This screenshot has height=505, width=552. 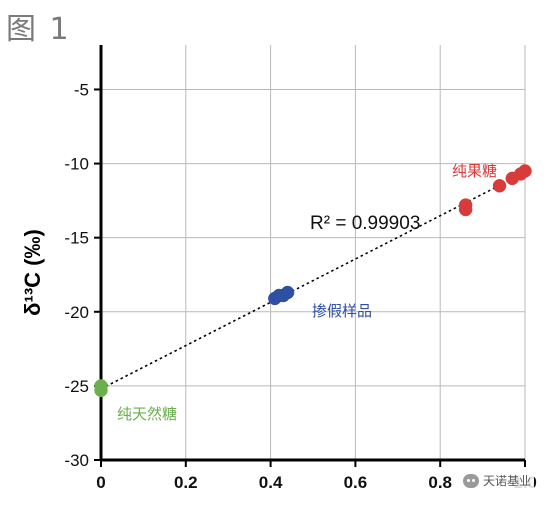 I want to click on series-label-natural: 纯天然糖, so click(x=147, y=414).